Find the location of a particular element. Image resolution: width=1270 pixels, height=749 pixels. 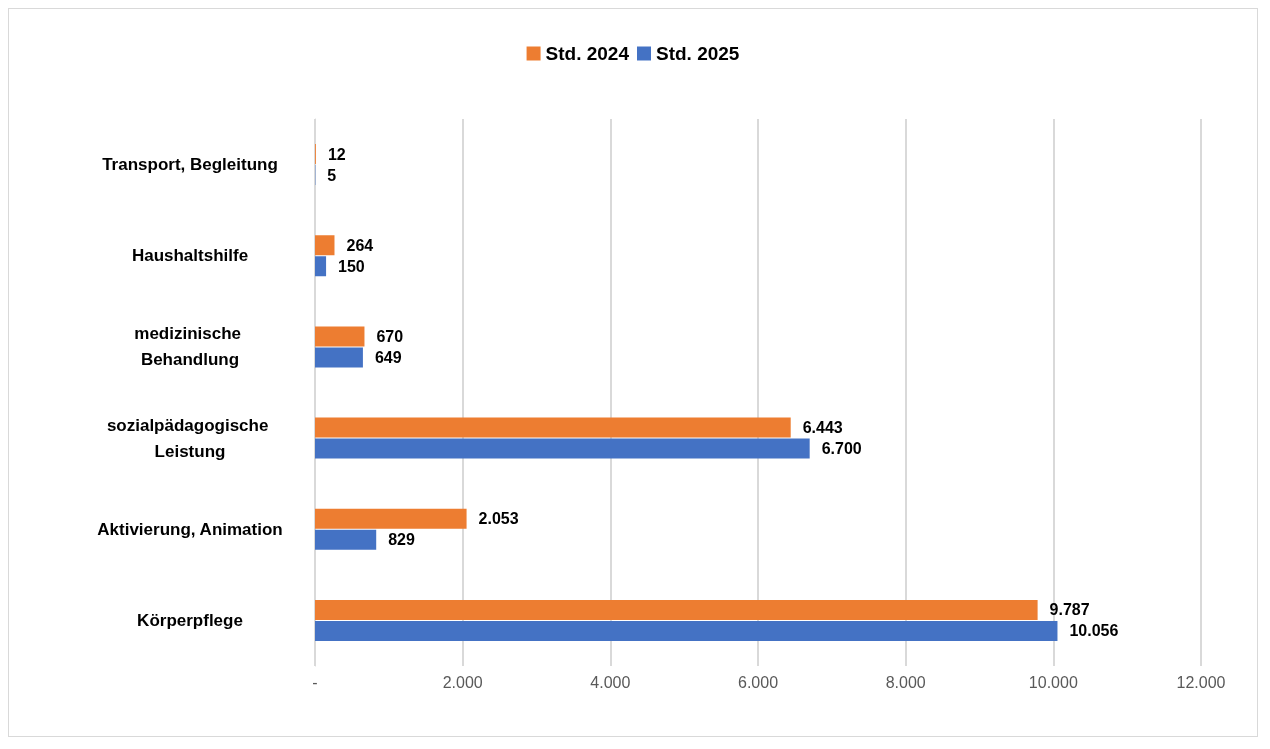

y-tick-label: sozialpädagogische Leistung is located at coordinates (190, 438).